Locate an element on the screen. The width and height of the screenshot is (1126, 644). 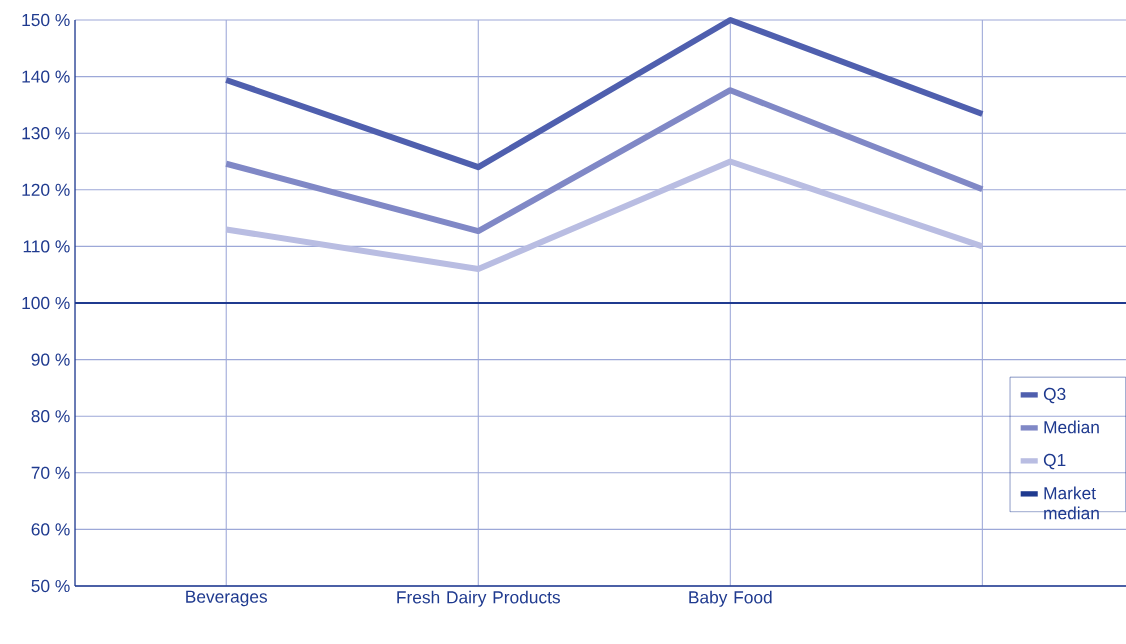
y-tick-label: 50 % is located at coordinates (50, 586).